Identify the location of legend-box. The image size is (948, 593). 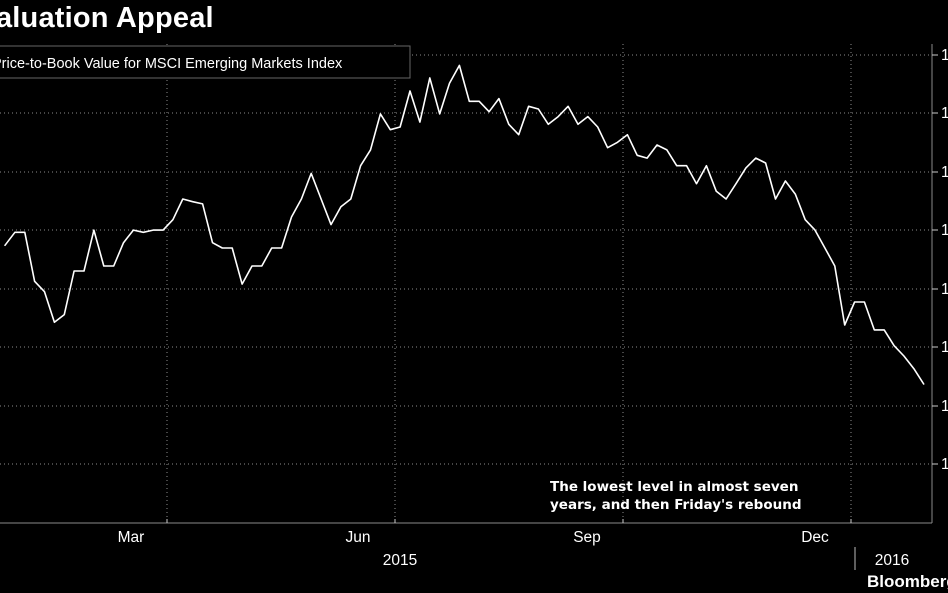
(205, 62).